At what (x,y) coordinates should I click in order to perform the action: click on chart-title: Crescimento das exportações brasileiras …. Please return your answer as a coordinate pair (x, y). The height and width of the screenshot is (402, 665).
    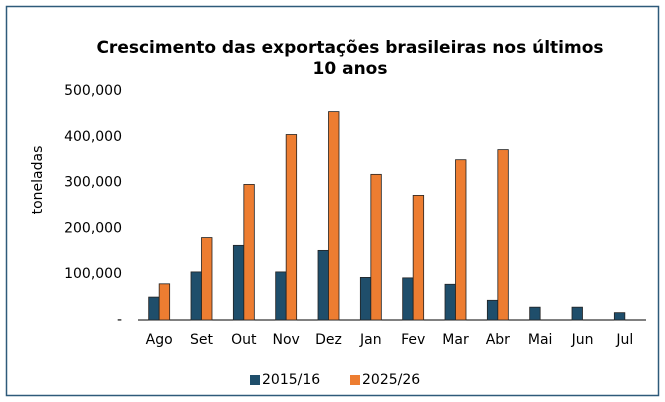
    Looking at the image, I should click on (350, 58).